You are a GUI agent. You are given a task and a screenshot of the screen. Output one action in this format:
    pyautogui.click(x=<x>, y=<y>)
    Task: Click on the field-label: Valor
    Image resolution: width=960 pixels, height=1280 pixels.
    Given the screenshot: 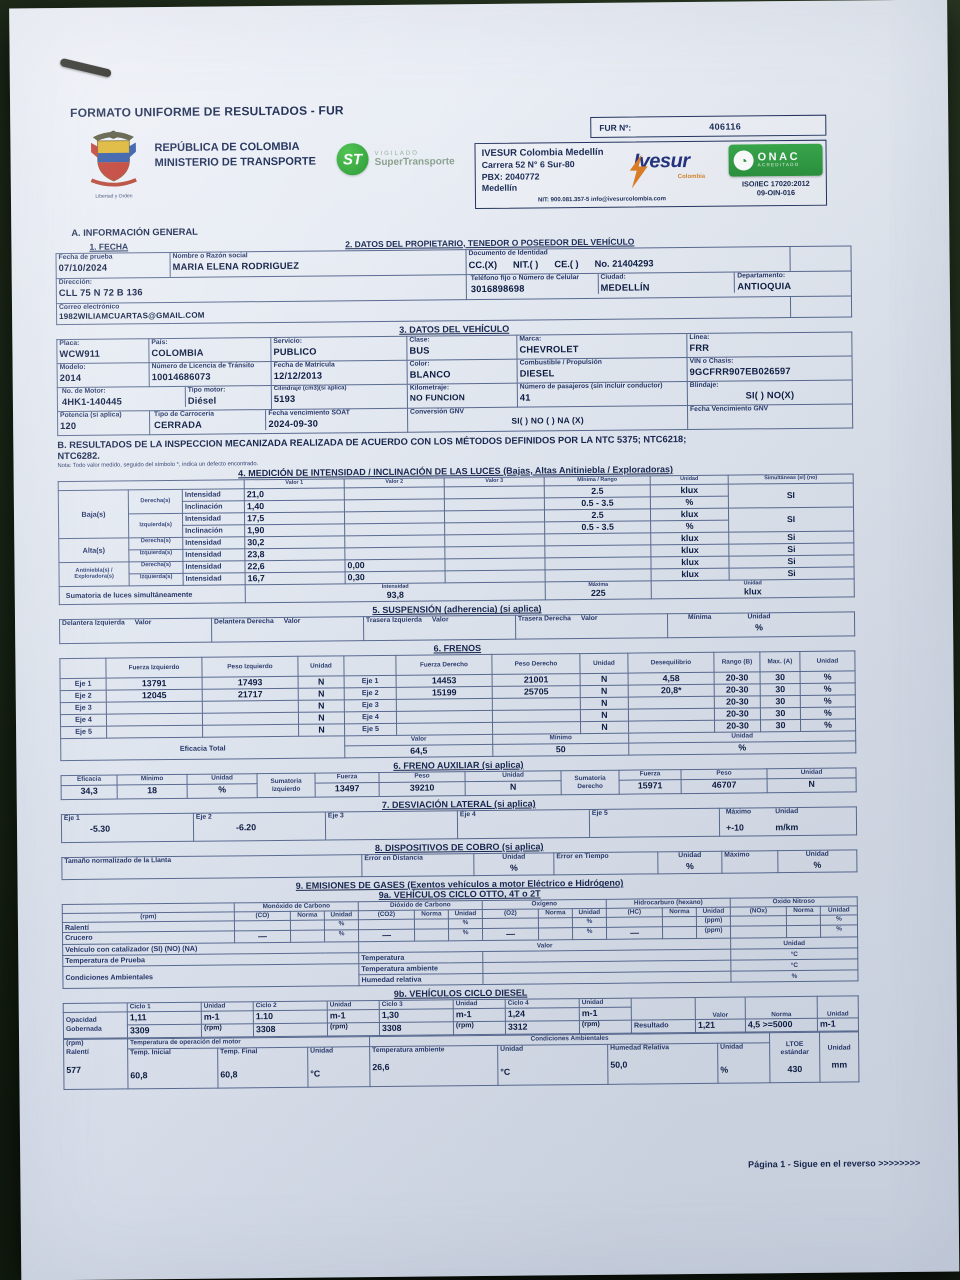 What is the action you would take?
    pyautogui.click(x=292, y=622)
    